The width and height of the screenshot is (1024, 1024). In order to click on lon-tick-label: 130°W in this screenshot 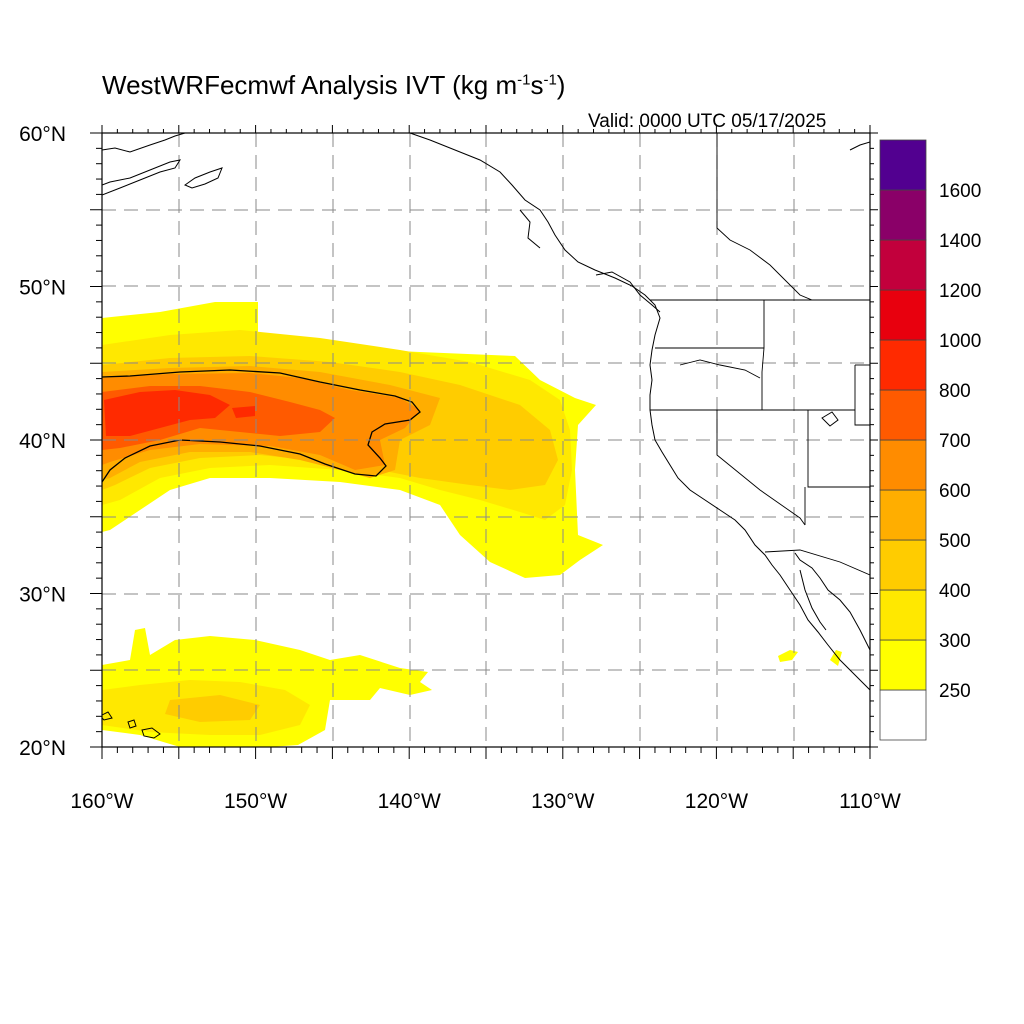, I will do `click(562, 801)`.